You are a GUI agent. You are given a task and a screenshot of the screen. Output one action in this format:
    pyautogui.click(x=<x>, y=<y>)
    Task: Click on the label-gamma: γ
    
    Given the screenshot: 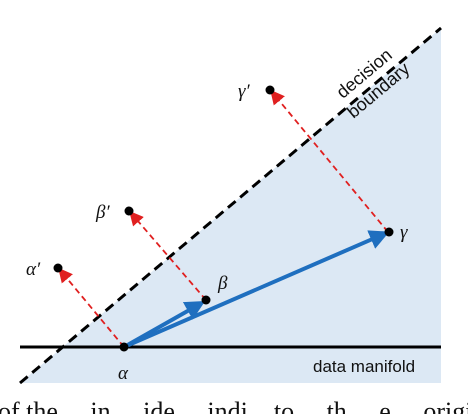 What is the action you would take?
    pyautogui.click(x=404, y=232)
    